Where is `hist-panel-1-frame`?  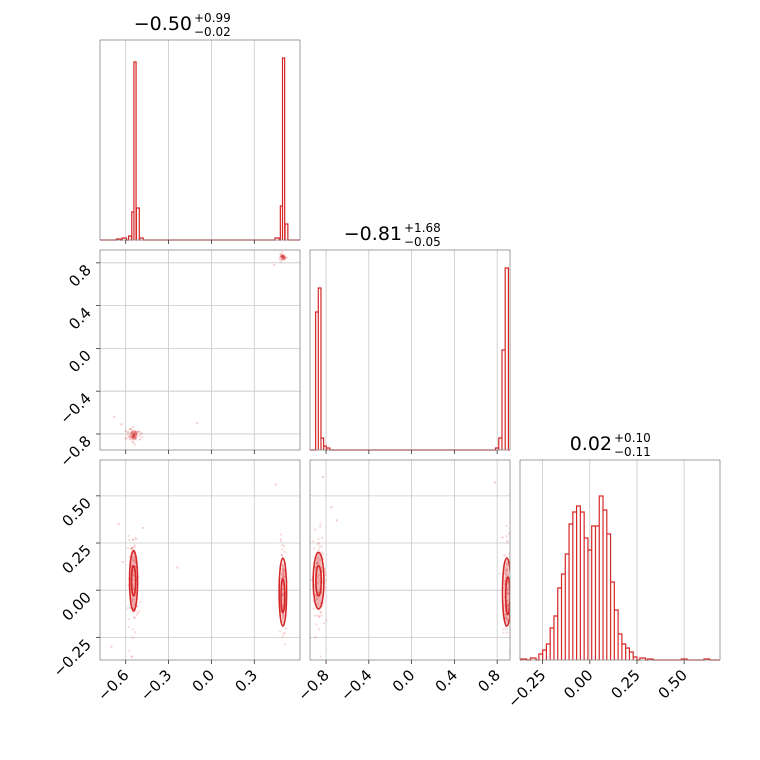 hist-panel-1-frame is located at coordinates (410, 350).